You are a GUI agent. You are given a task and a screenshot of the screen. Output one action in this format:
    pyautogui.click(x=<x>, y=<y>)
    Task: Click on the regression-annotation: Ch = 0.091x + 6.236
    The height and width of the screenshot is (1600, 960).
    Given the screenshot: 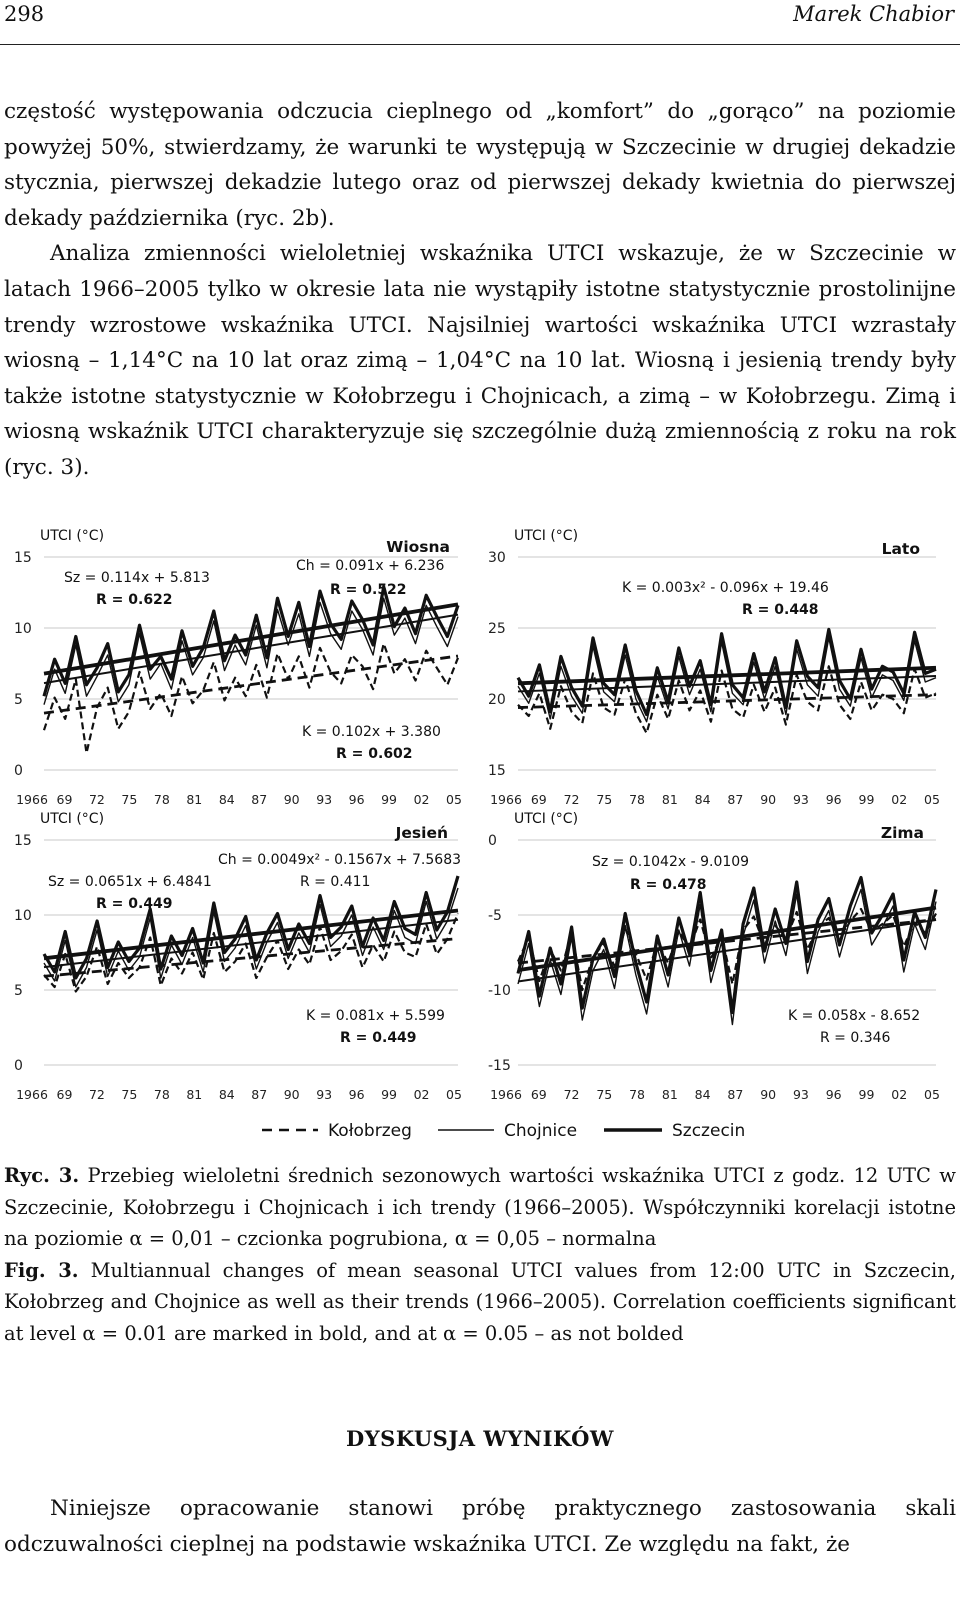 What is the action you would take?
    pyautogui.click(x=370, y=566)
    